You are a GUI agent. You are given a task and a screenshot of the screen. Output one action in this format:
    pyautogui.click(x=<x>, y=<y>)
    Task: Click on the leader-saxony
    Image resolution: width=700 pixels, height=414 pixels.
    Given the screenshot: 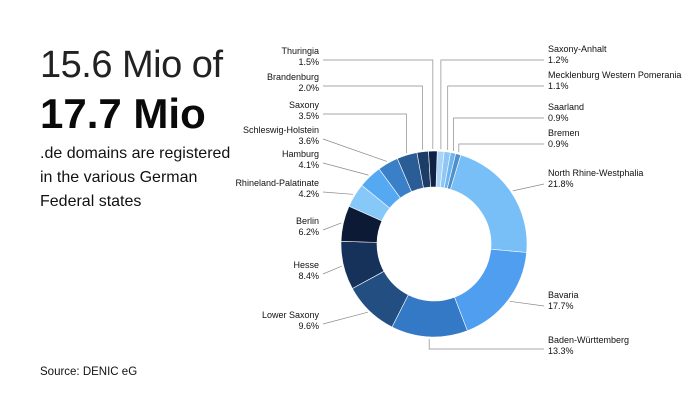 What is the action you would take?
    pyautogui.click(x=365, y=133)
    